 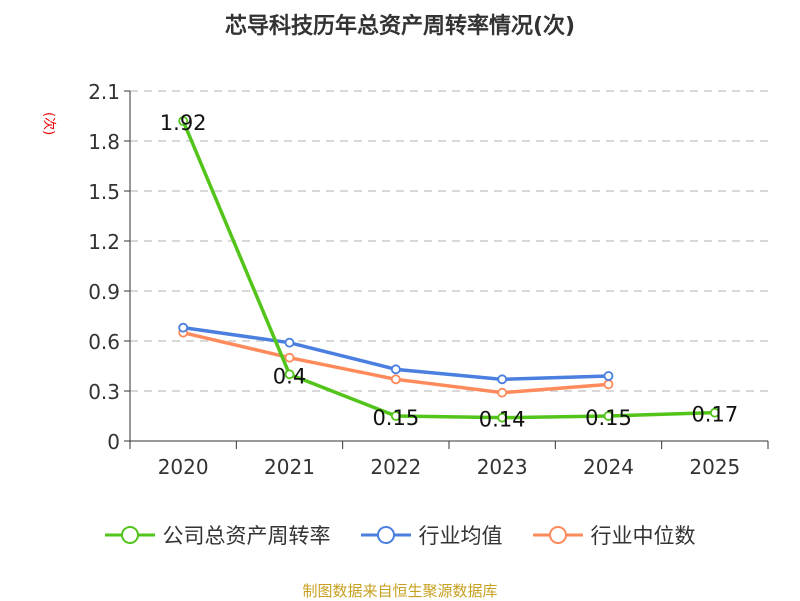 What do you see at coordinates (714, 467) in the screenshot?
I see `x-tick-label: 2025` at bounding box center [714, 467].